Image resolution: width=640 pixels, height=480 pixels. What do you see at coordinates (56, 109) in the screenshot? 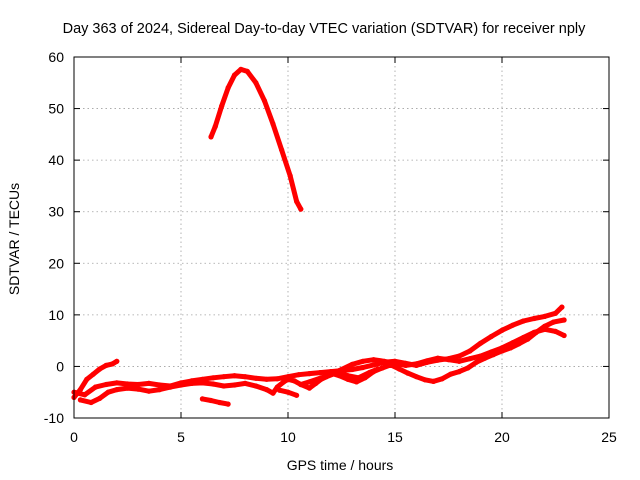
I see `y-tick-label: 50` at bounding box center [56, 109].